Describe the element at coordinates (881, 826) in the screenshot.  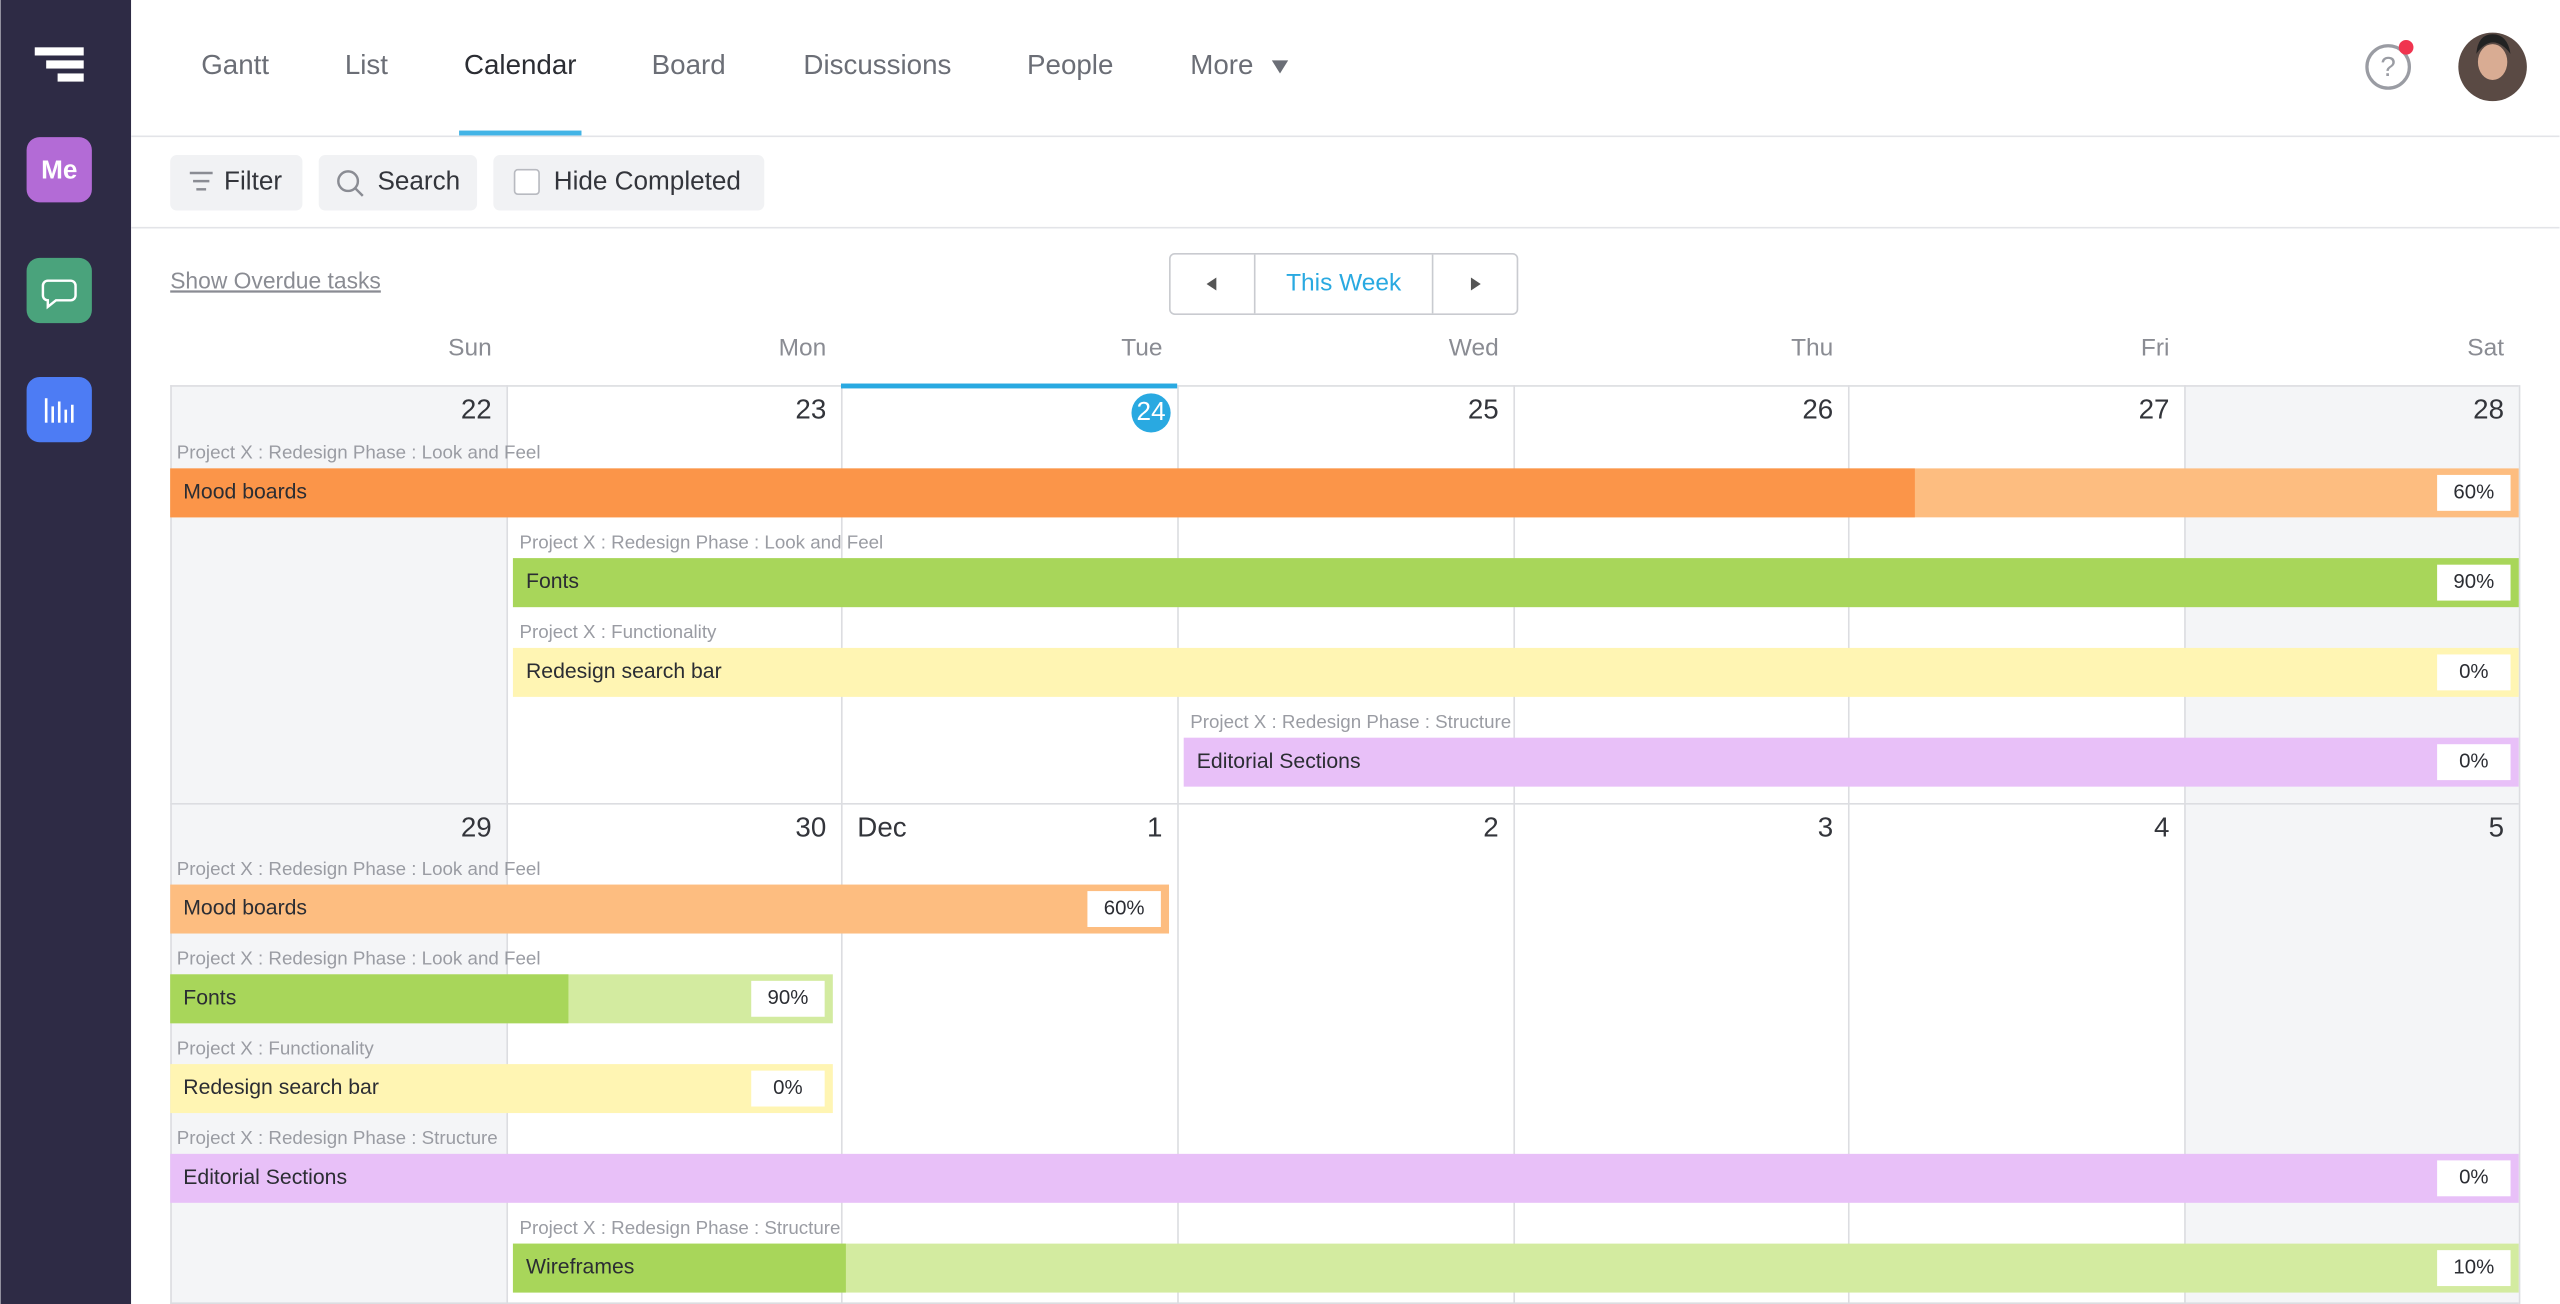
I see `month-label: Dec` at that location.